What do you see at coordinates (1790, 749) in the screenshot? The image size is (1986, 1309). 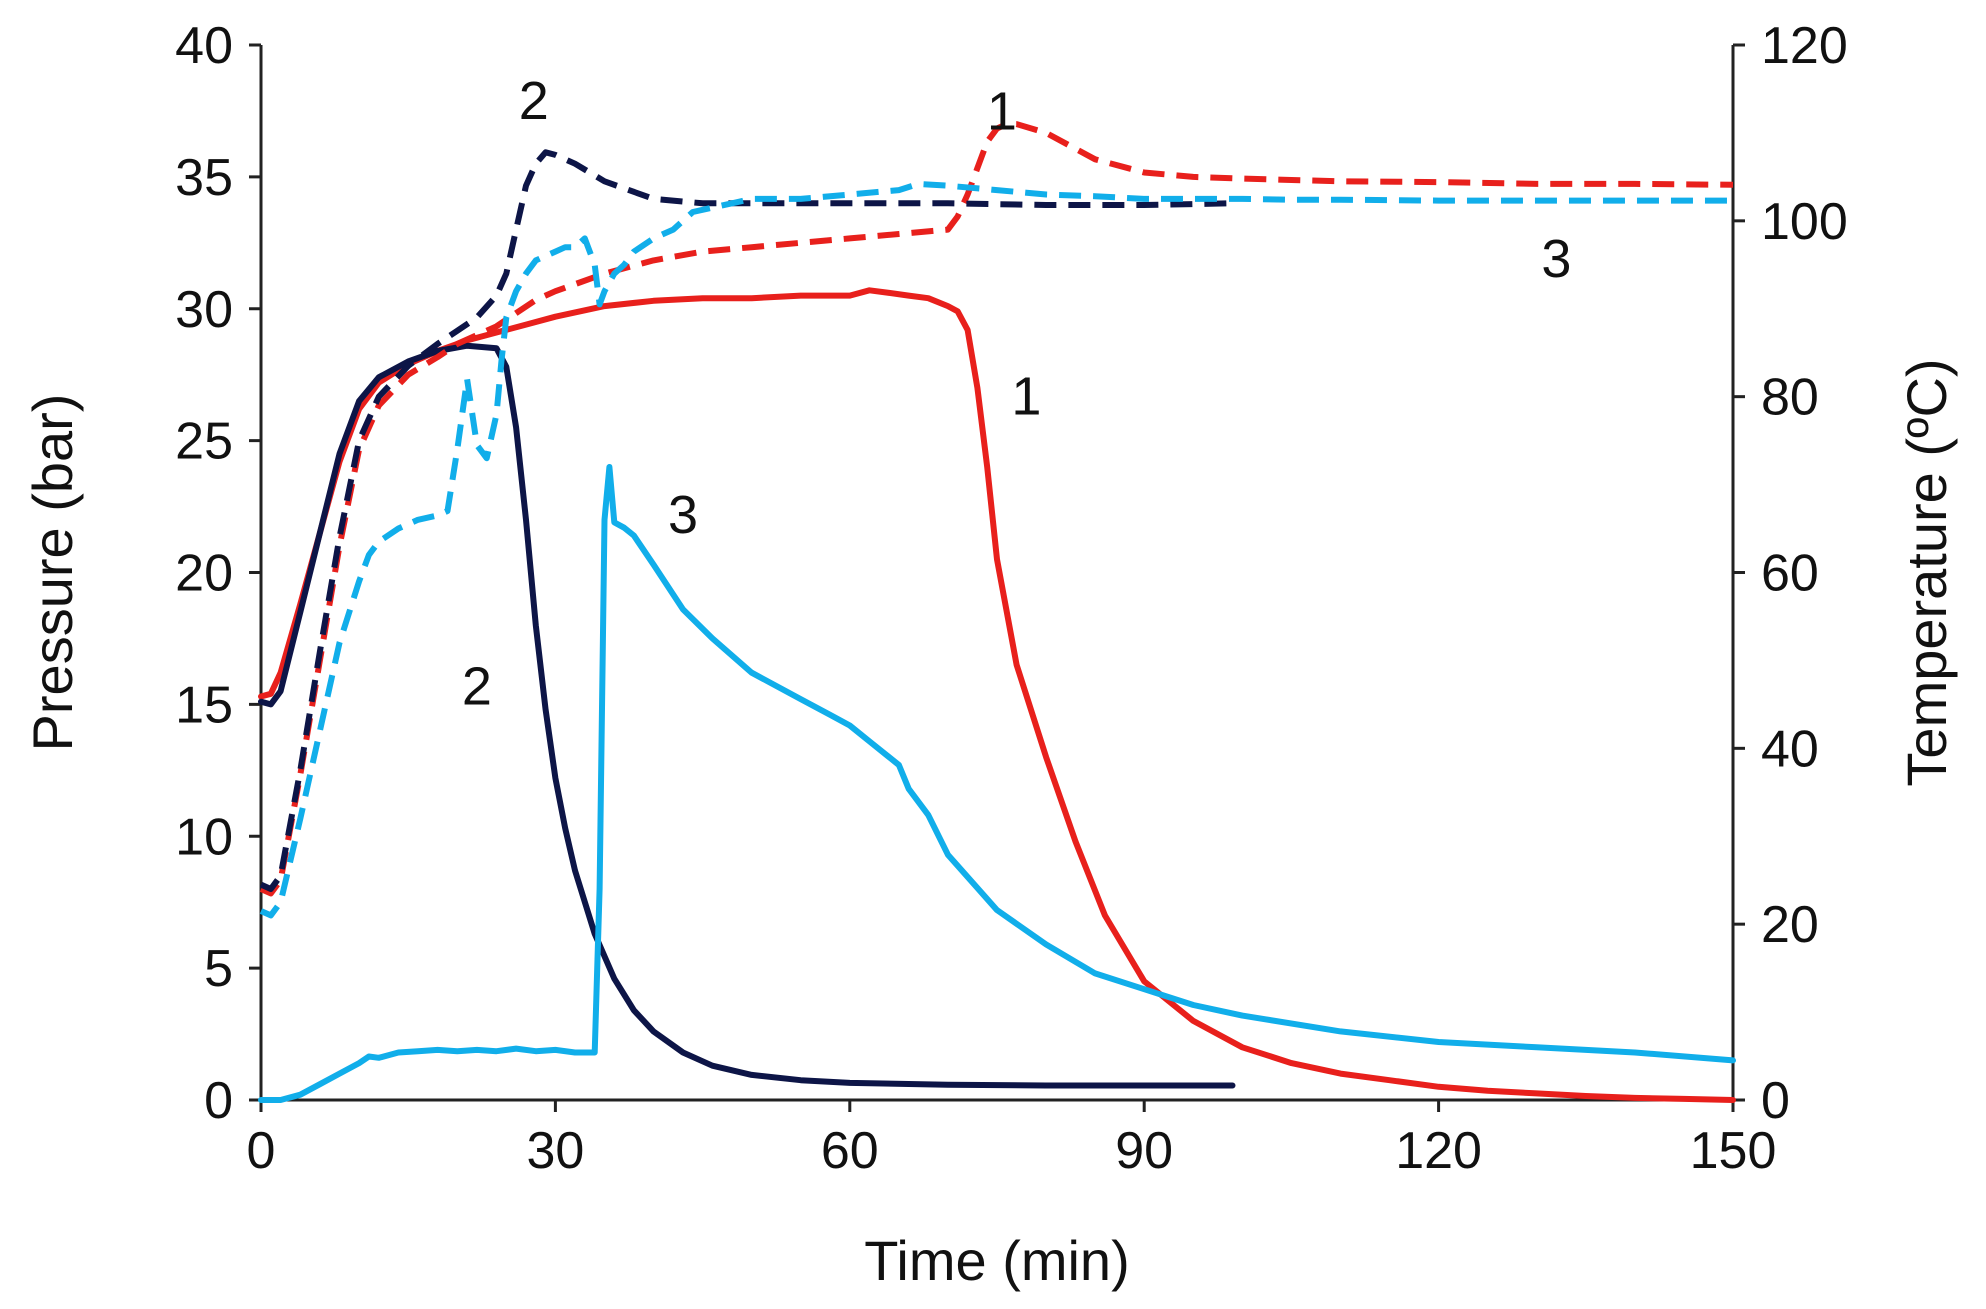 I see `y2-tick-label: 40` at bounding box center [1790, 749].